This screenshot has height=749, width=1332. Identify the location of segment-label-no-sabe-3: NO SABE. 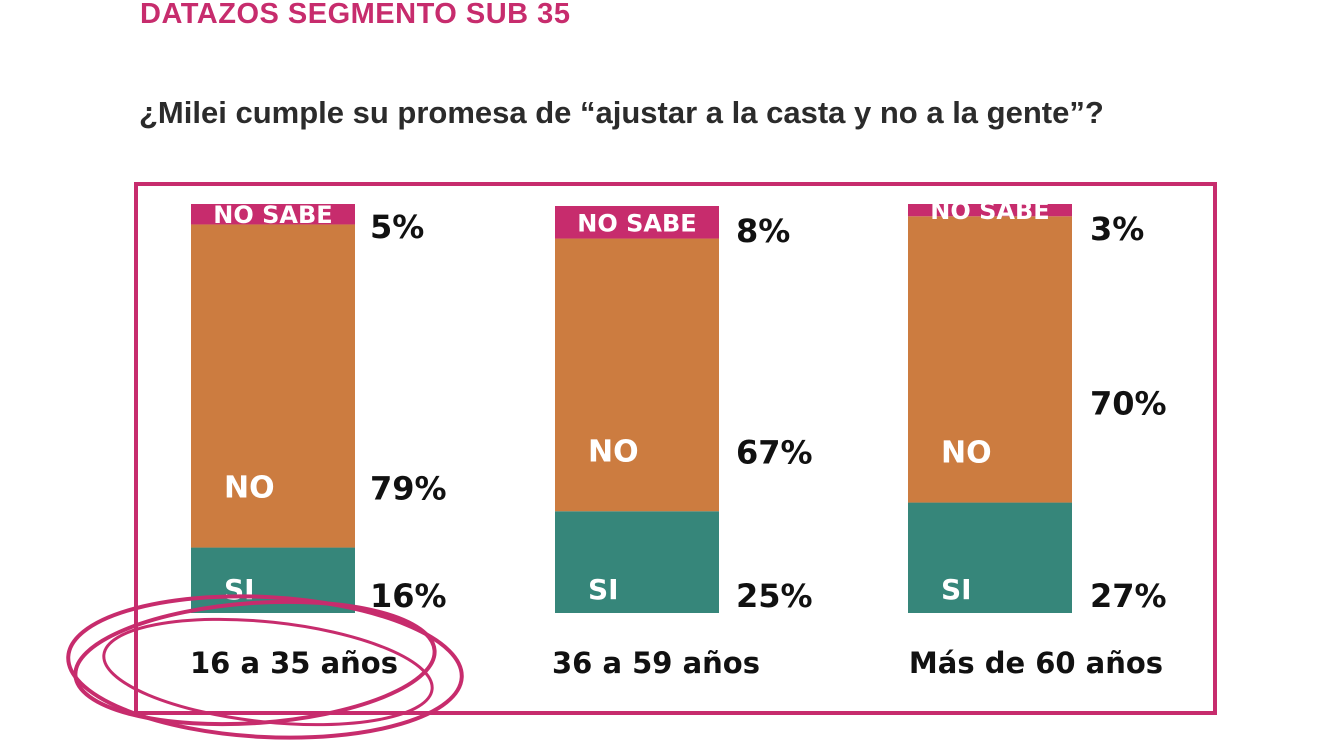
(989, 211).